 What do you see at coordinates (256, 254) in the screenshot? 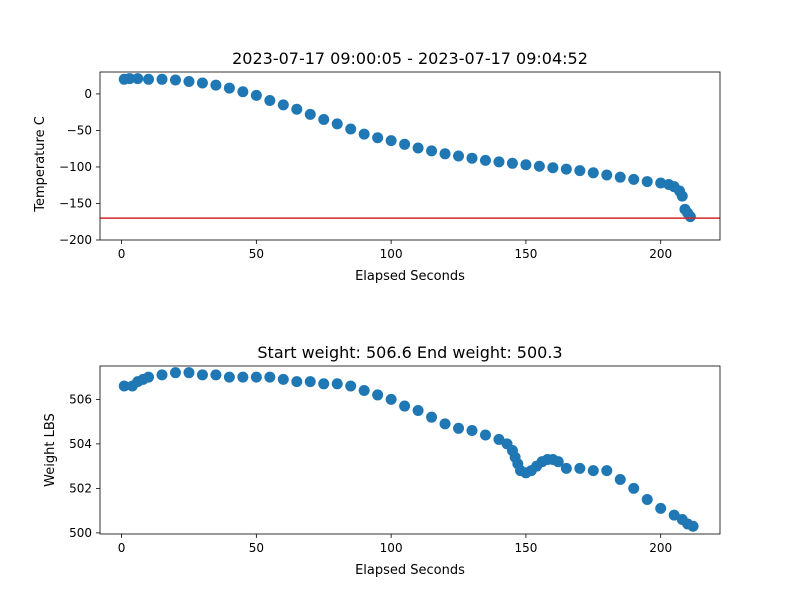
I see `temperature-x-tick-label: 50` at bounding box center [256, 254].